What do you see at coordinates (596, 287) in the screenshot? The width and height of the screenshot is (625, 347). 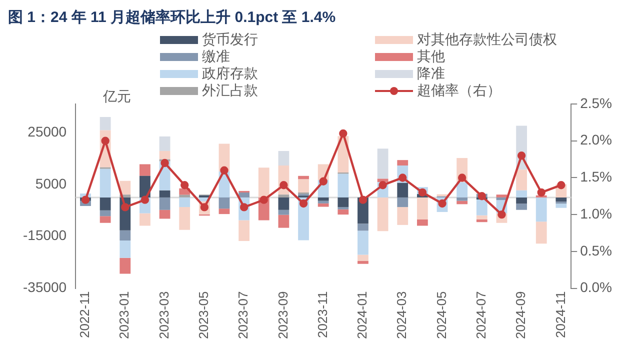 I see `y2-tick-label: 0.0%` at bounding box center [596, 287].